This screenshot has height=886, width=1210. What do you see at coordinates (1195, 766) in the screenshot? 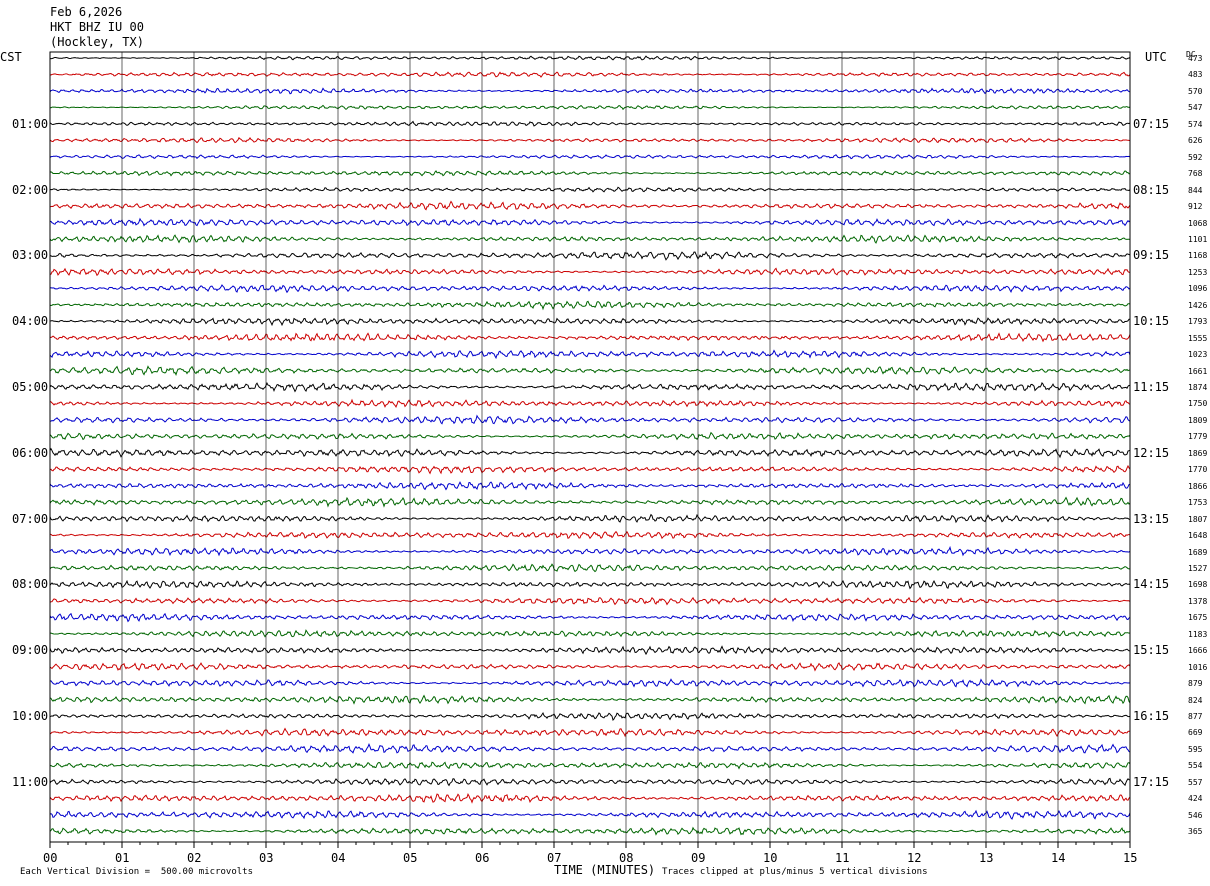
I see `dc-value: 554` at bounding box center [1195, 766].